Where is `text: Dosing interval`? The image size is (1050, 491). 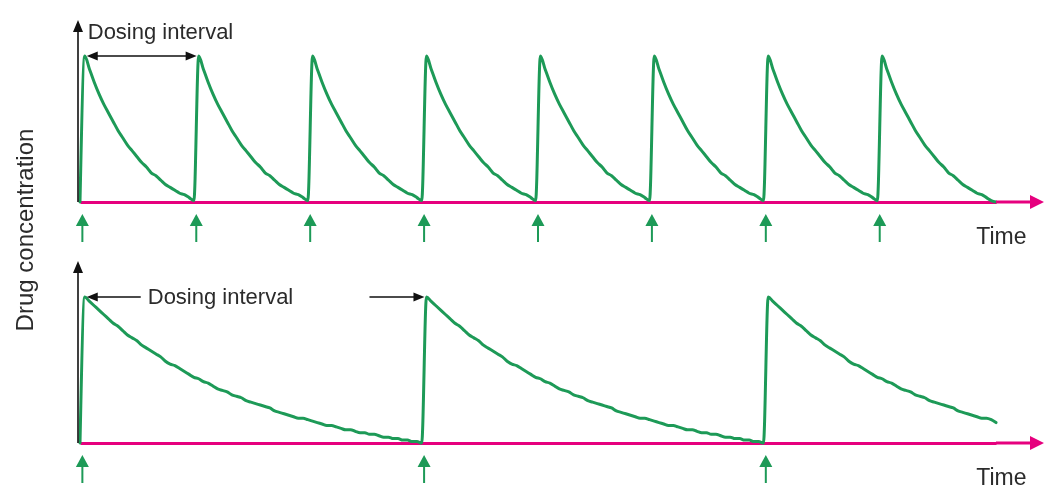
text: Dosing interval is located at coordinates (160, 31).